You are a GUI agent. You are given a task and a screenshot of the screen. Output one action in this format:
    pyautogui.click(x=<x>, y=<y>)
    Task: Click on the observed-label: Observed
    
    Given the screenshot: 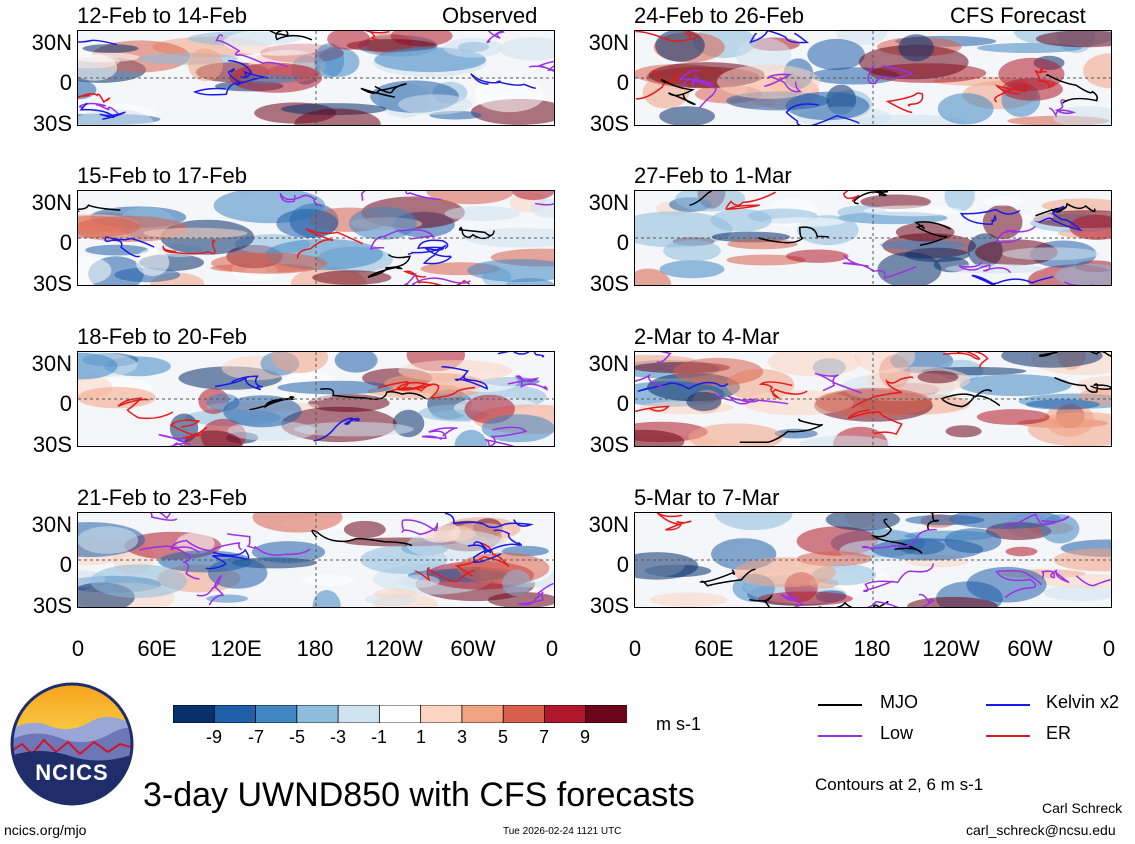 What is the action you would take?
    pyautogui.click(x=490, y=15)
    